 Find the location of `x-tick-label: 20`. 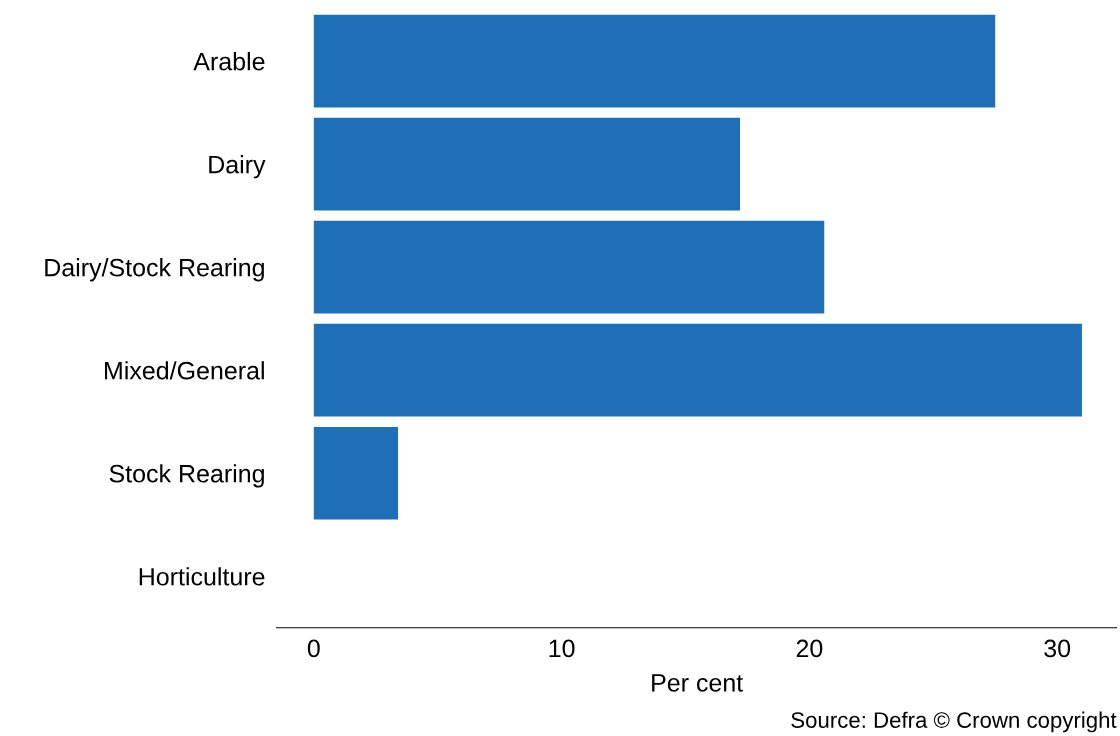

x-tick-label: 20 is located at coordinates (809, 648).